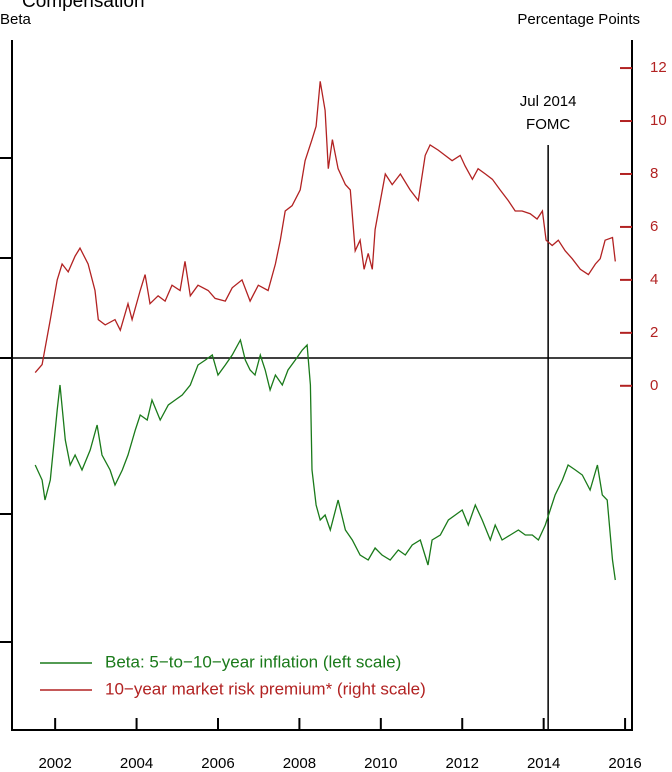 The height and width of the screenshot is (772, 672). What do you see at coordinates (217, 763) in the screenshot?
I see `x-tick-label: 2006` at bounding box center [217, 763].